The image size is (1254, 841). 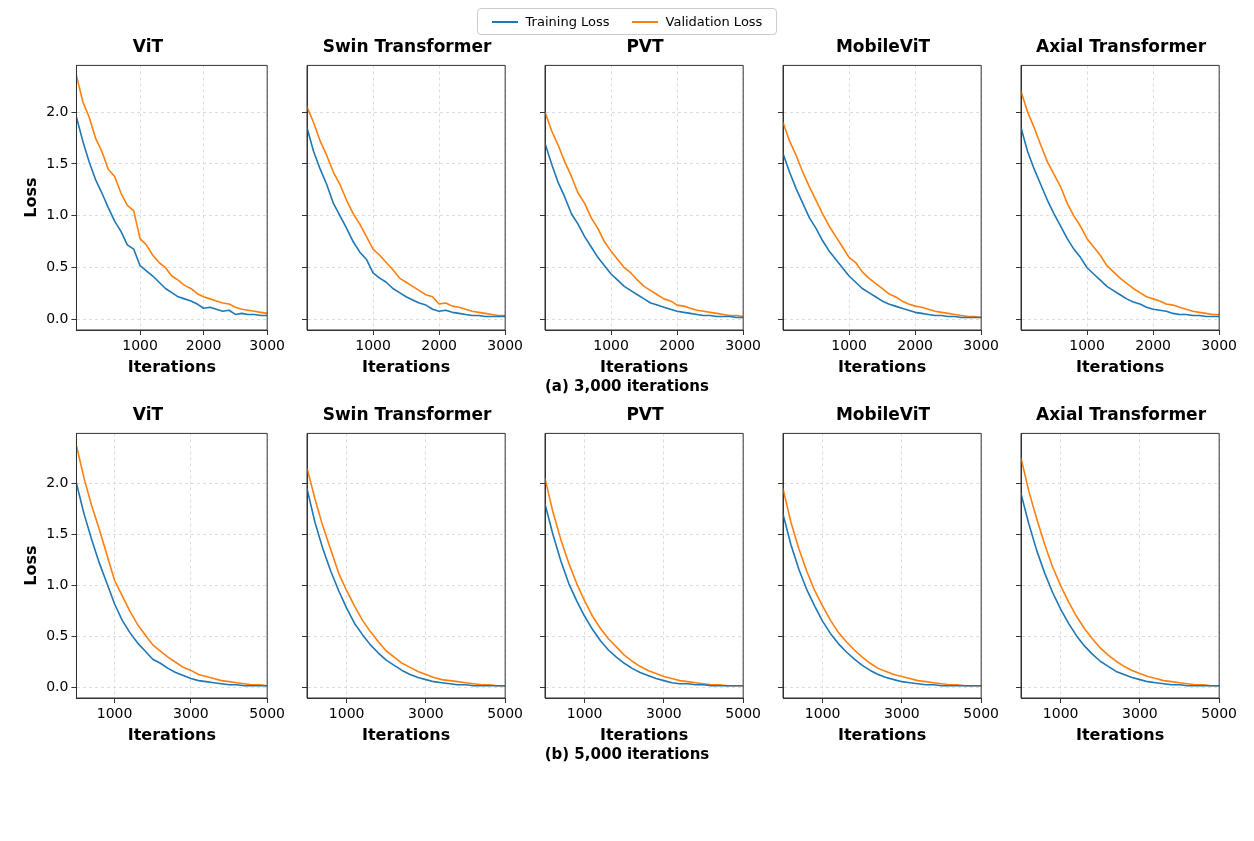 What do you see at coordinates (714, 21) in the screenshot?
I see `legend-label: Validation Loss` at bounding box center [714, 21].